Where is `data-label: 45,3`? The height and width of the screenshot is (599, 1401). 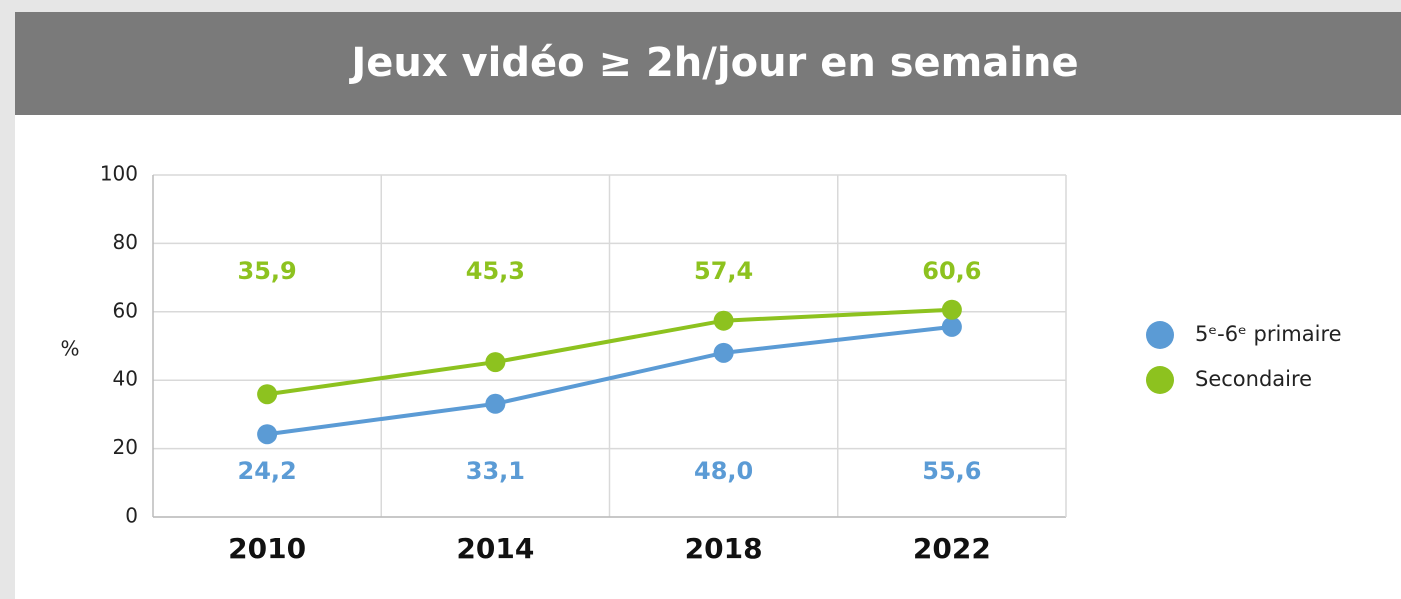
data-label: 45,3 is located at coordinates (495, 271).